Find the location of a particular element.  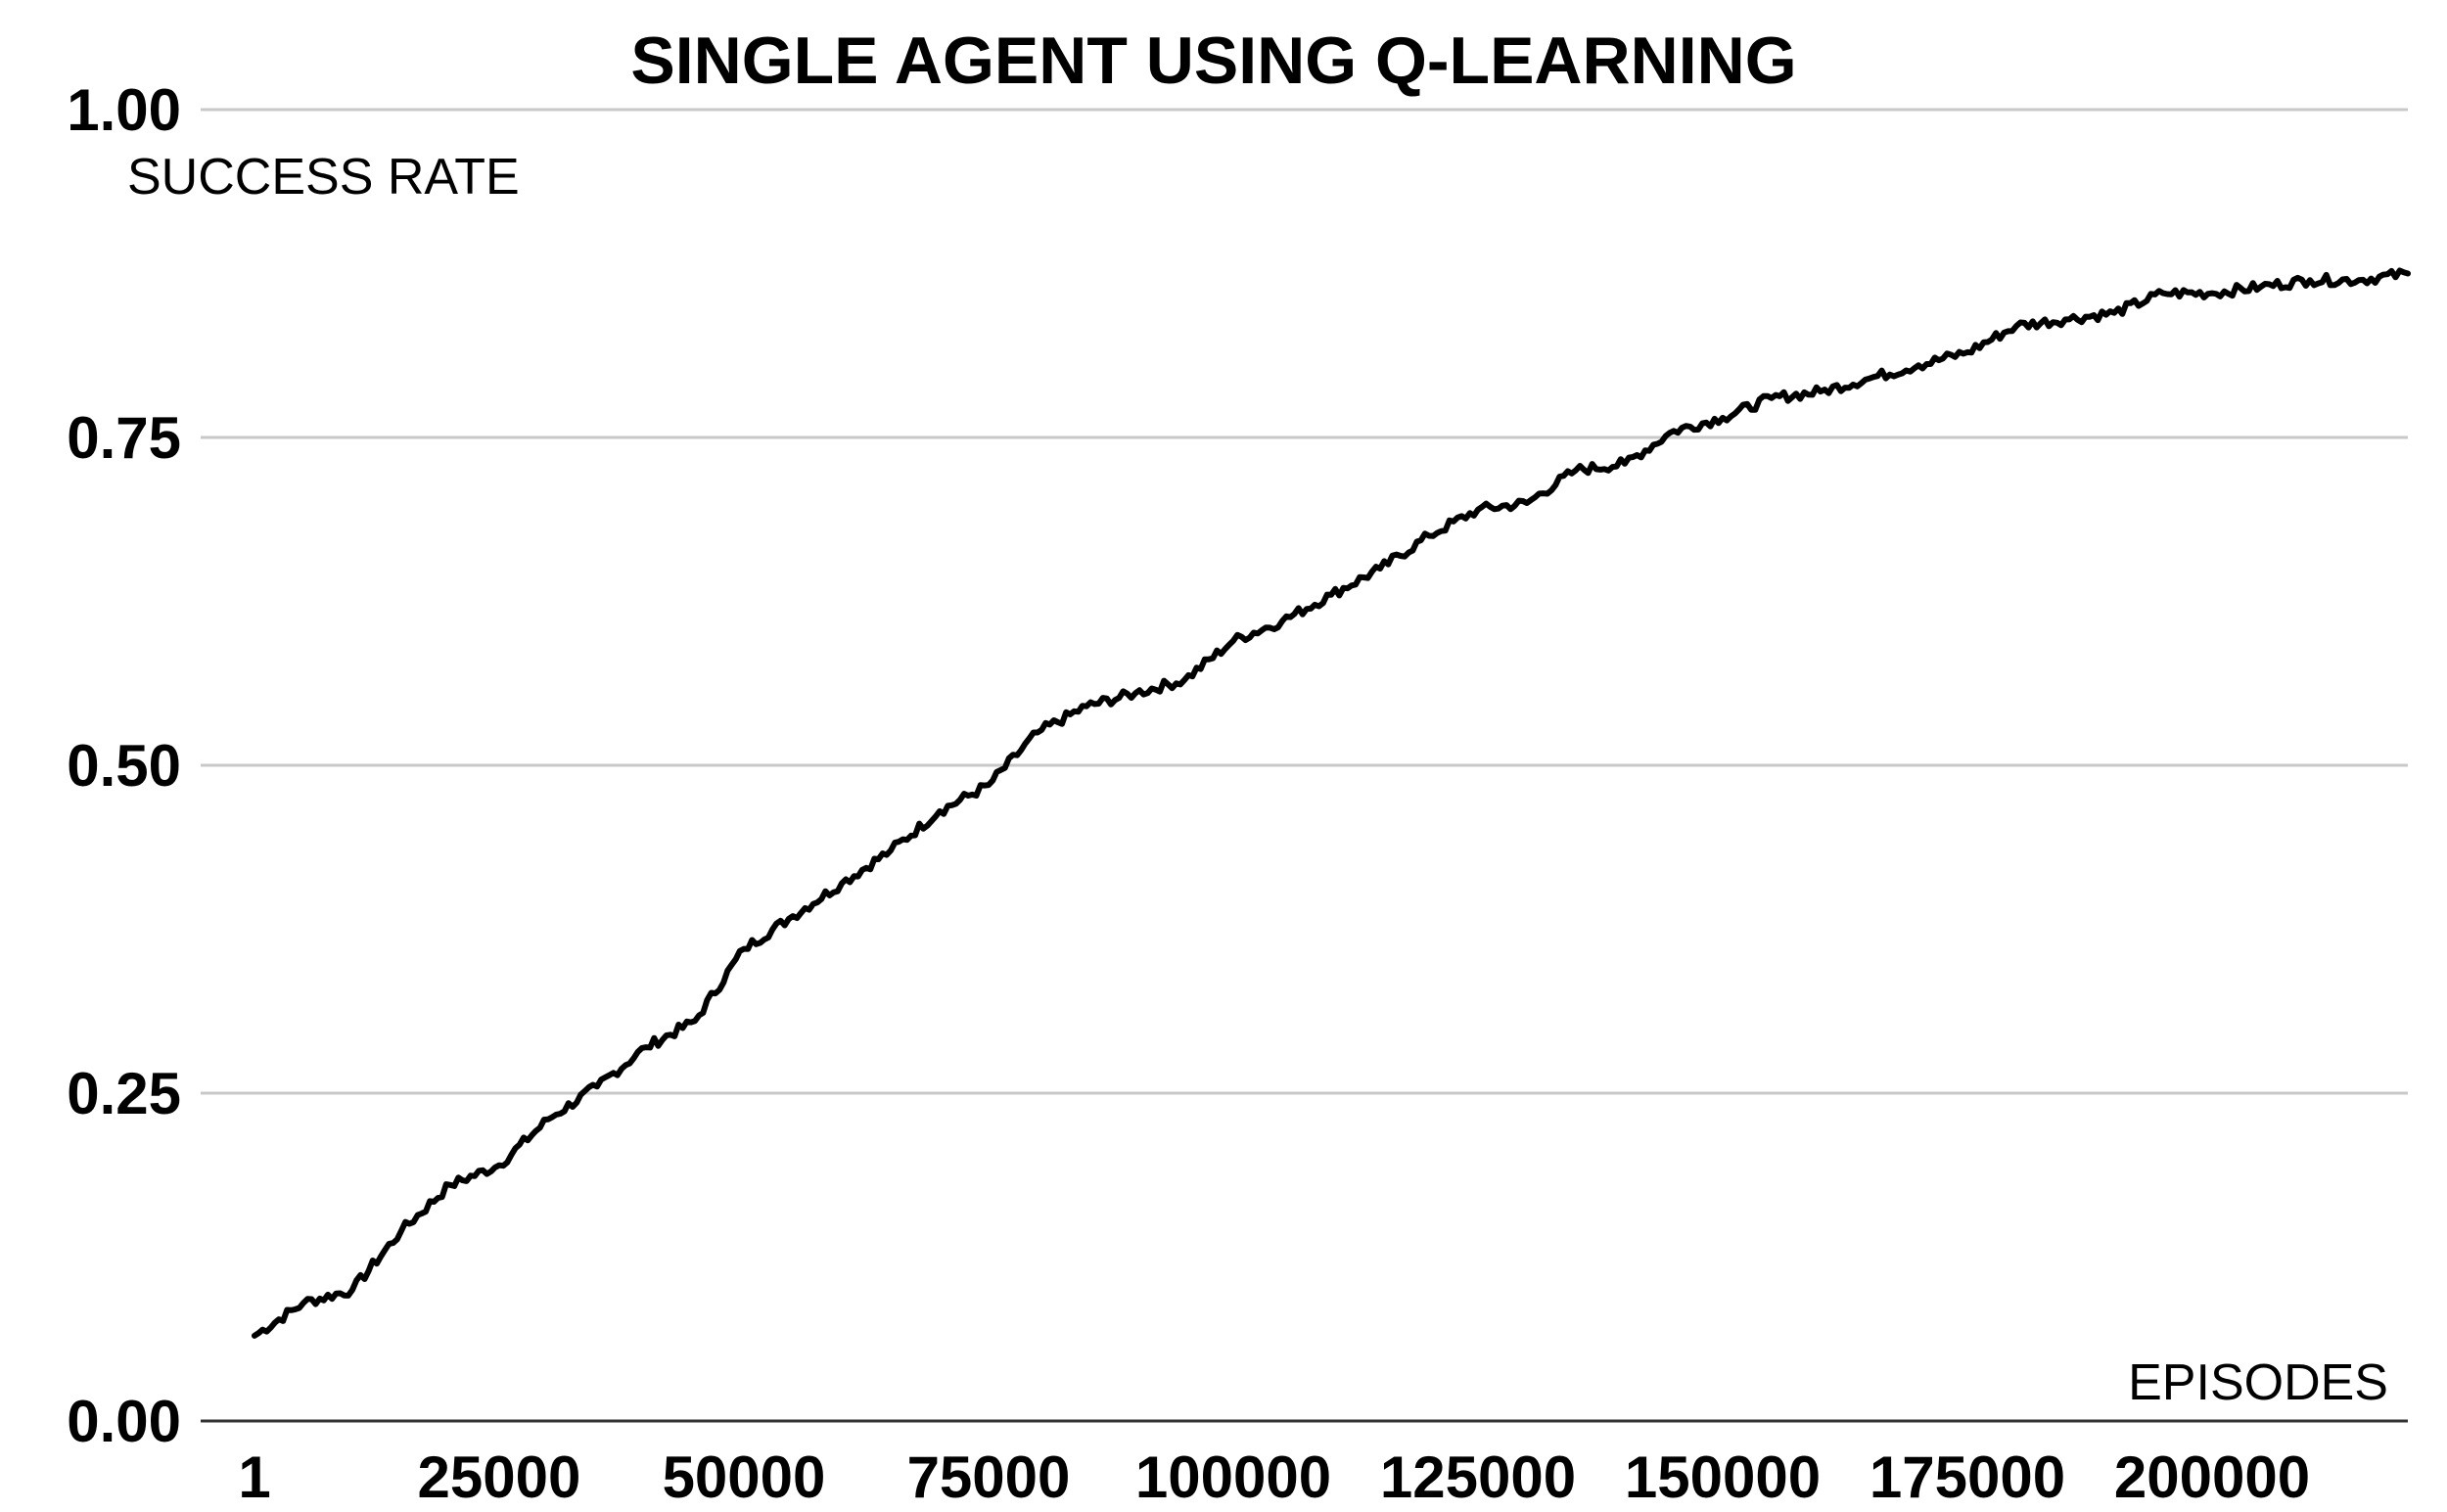

chart-title: SINGLE AGENT USING Q-LEARNING is located at coordinates (1213, 60).